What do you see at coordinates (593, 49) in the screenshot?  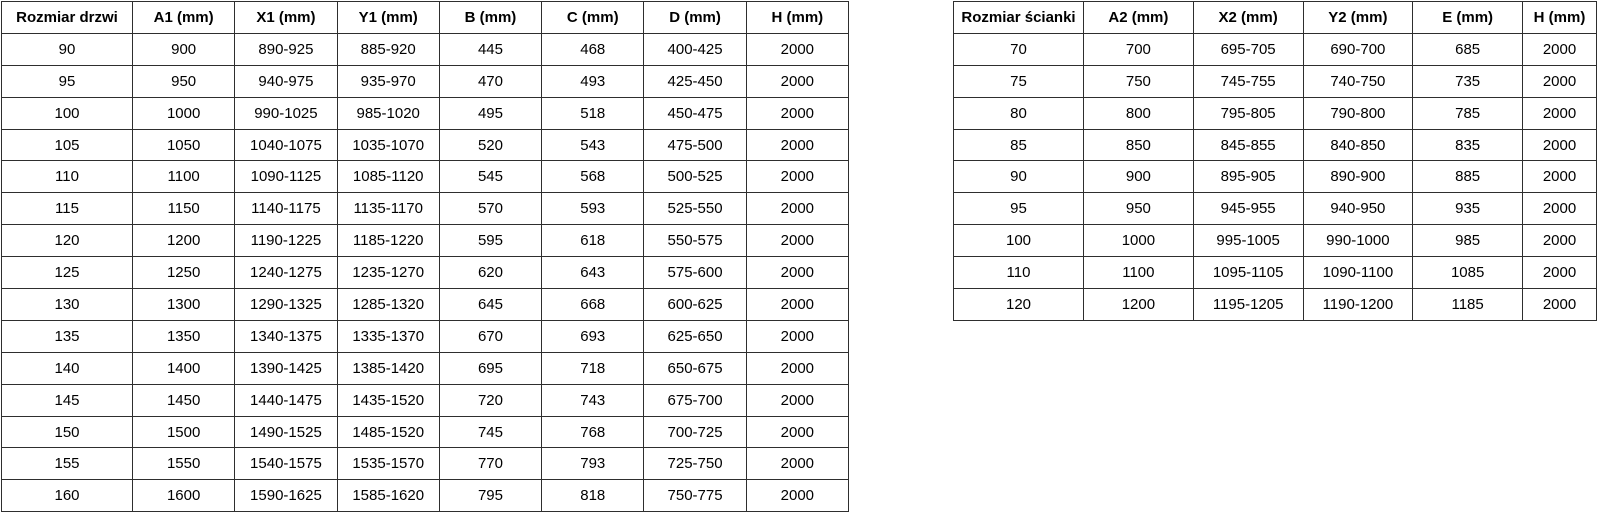 I see `table-cell: 468` at bounding box center [593, 49].